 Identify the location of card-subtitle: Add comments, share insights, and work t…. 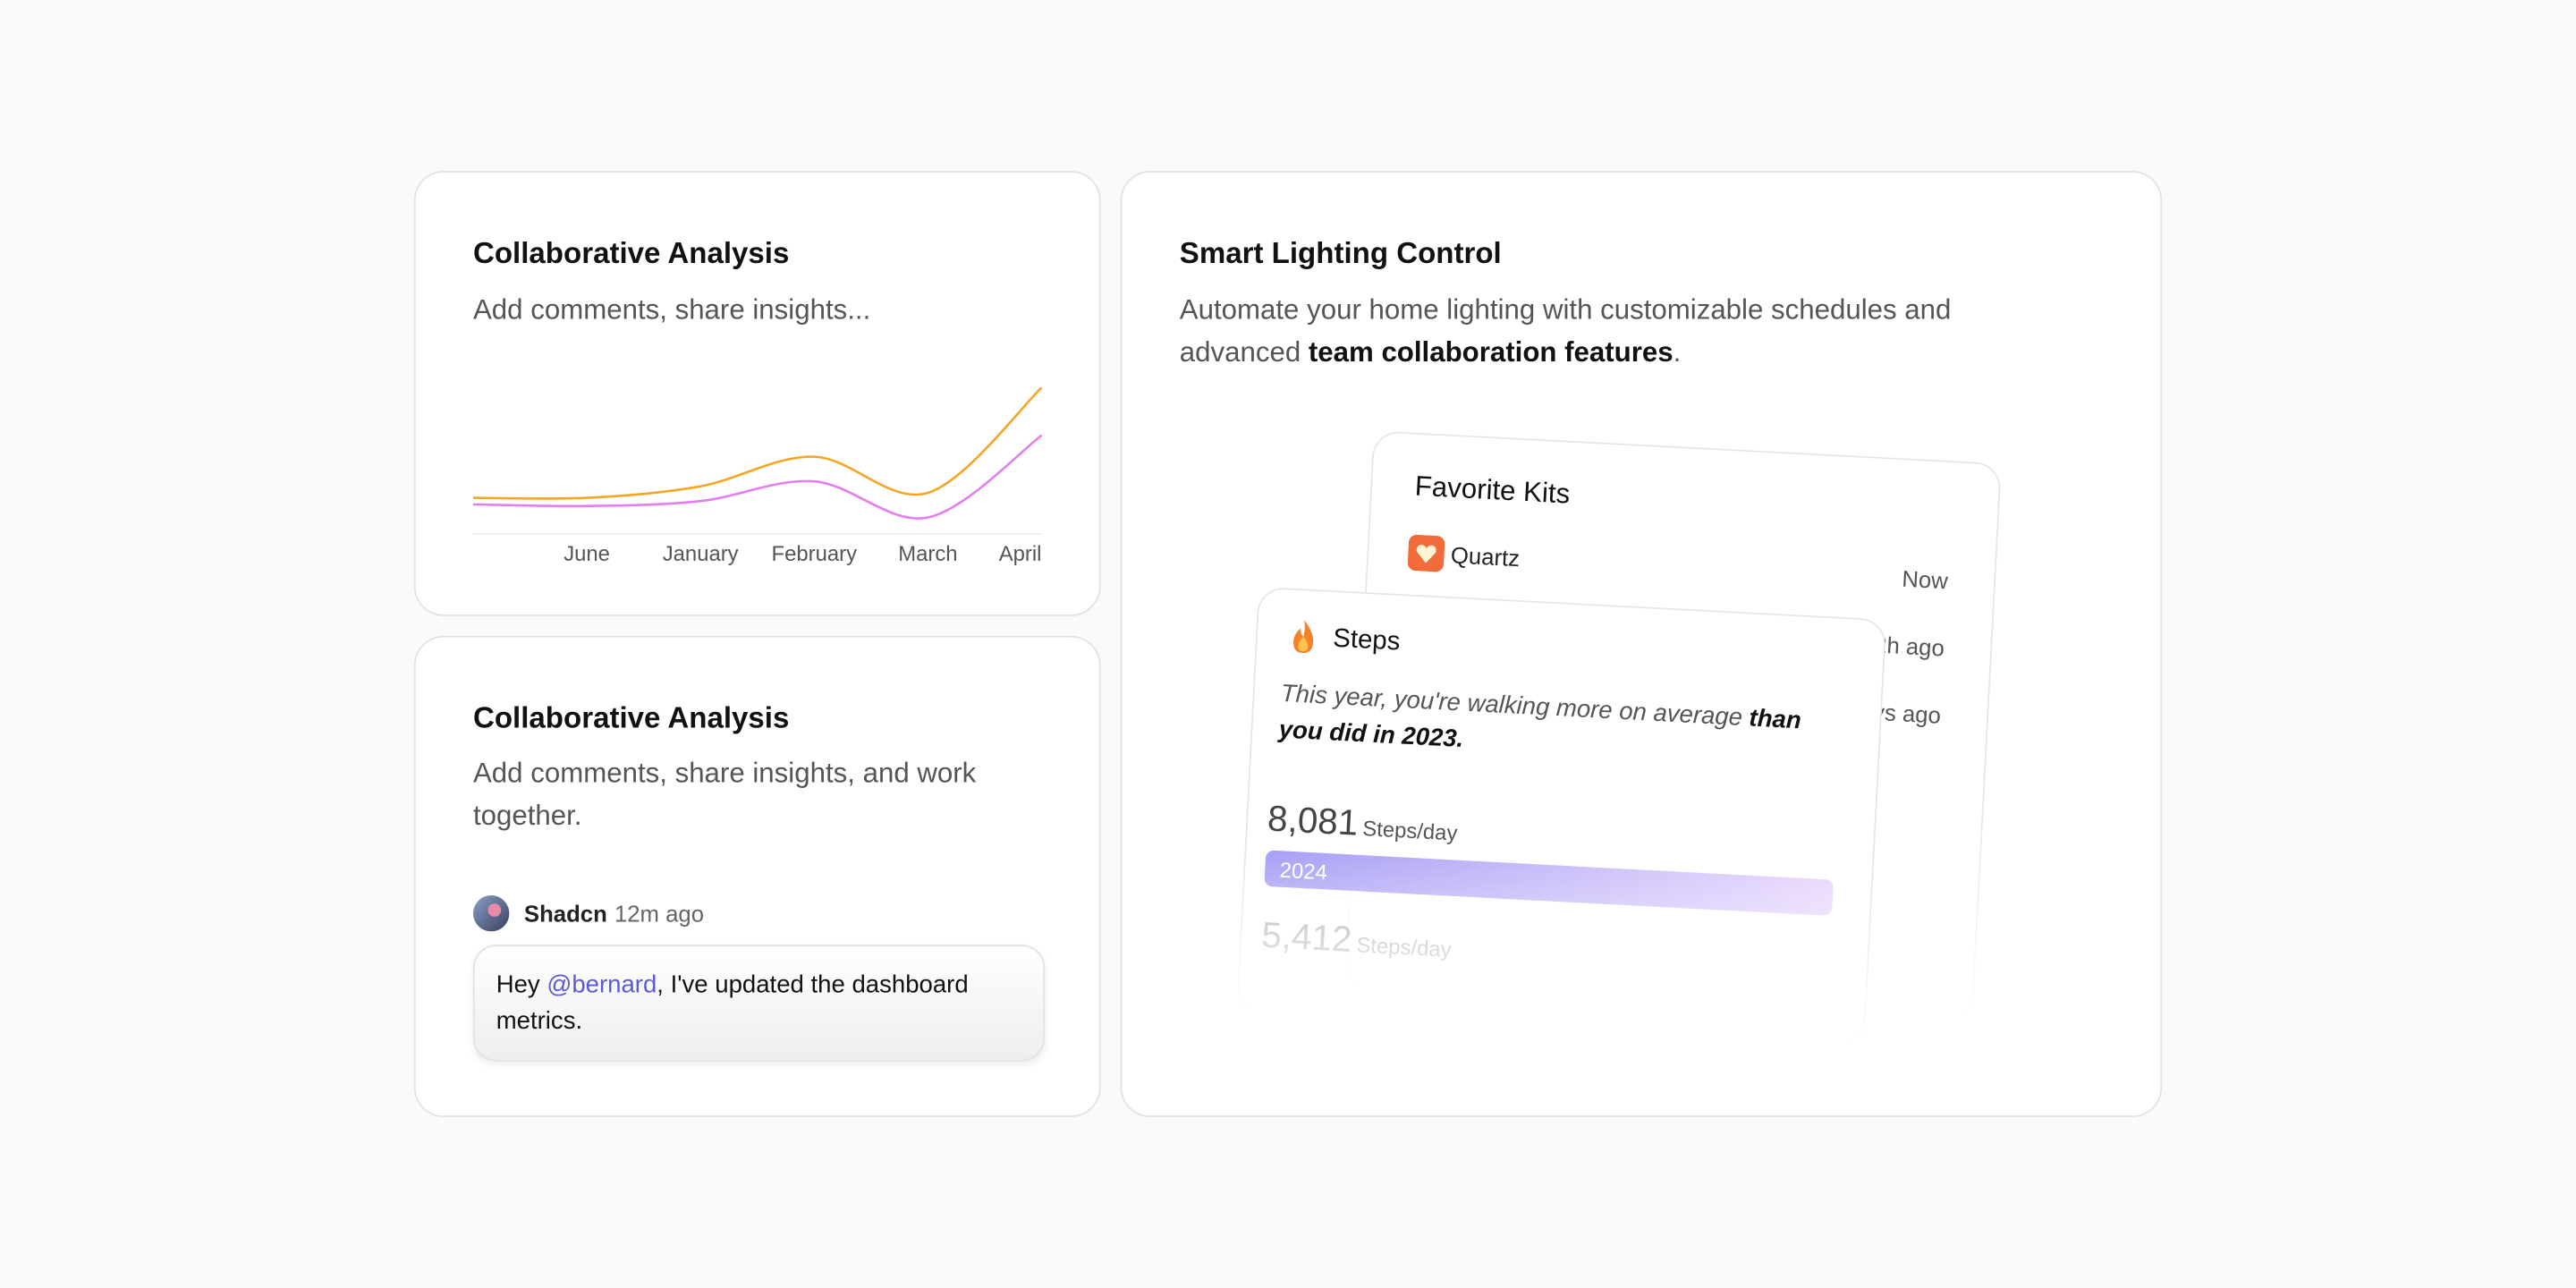
(724, 794).